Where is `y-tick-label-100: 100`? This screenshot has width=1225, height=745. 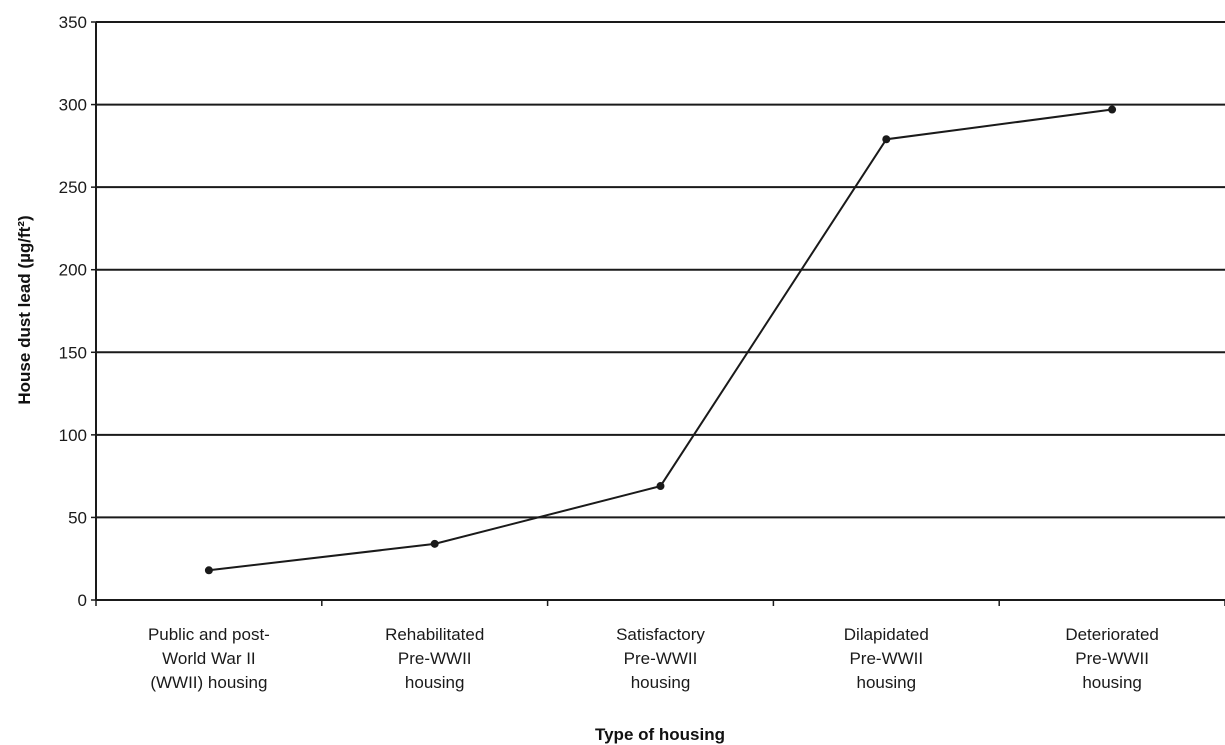 y-tick-label-100: 100 is located at coordinates (73, 435).